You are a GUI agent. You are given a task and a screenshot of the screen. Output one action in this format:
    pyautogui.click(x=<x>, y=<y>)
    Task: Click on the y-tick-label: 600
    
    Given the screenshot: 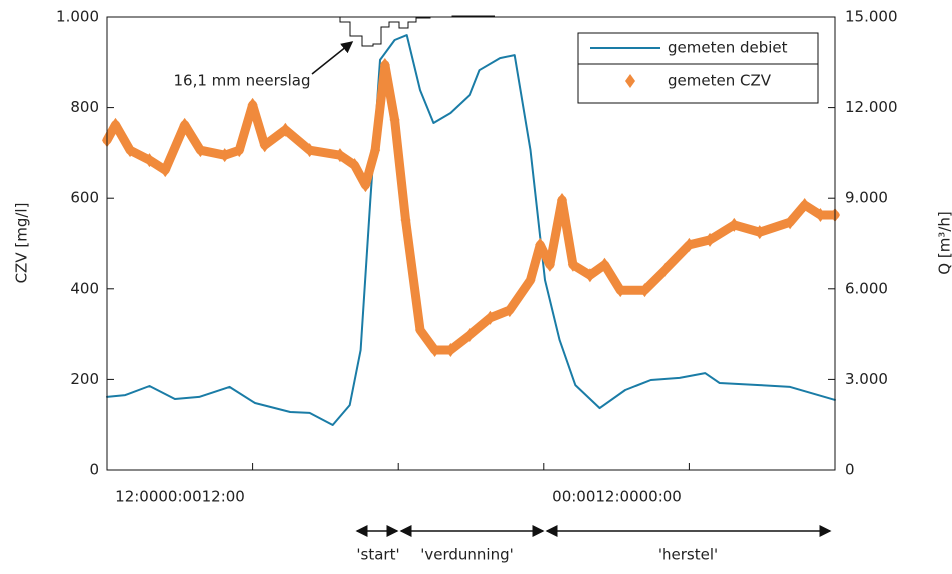 What is the action you would take?
    pyautogui.click(x=84, y=198)
    